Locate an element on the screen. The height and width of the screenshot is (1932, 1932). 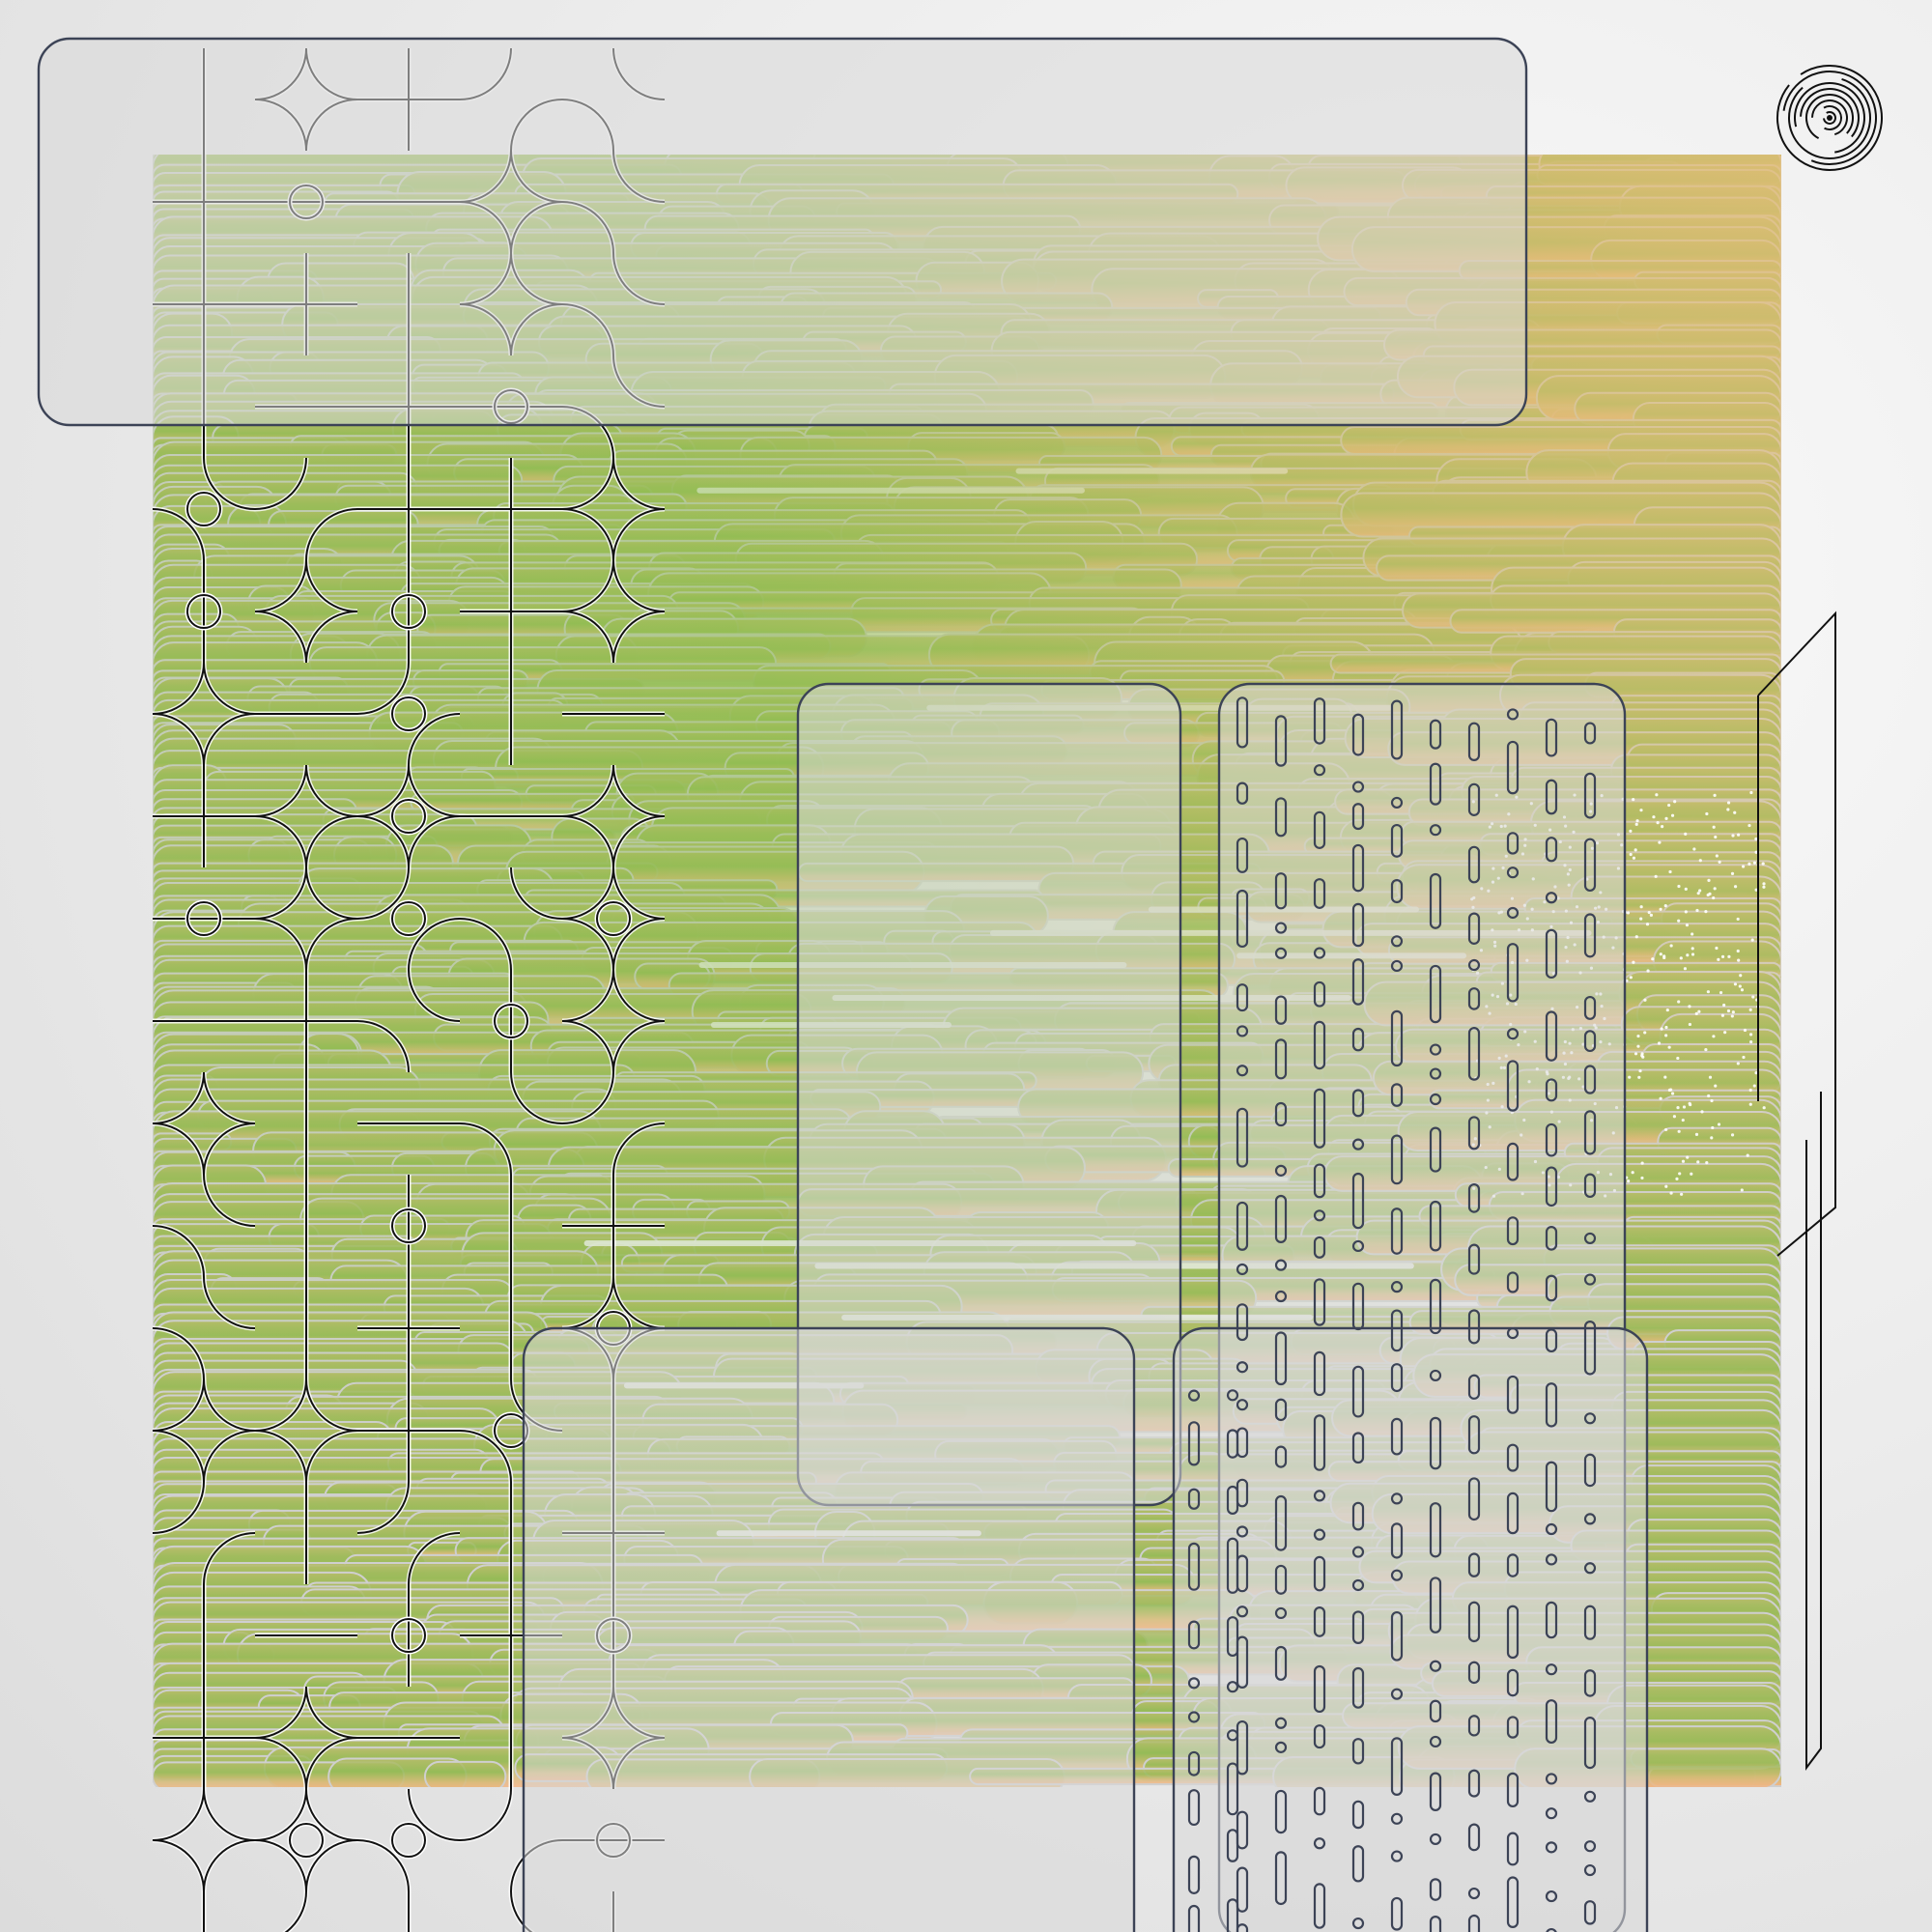
spiral-arc is located at coordinates (1829, 118).